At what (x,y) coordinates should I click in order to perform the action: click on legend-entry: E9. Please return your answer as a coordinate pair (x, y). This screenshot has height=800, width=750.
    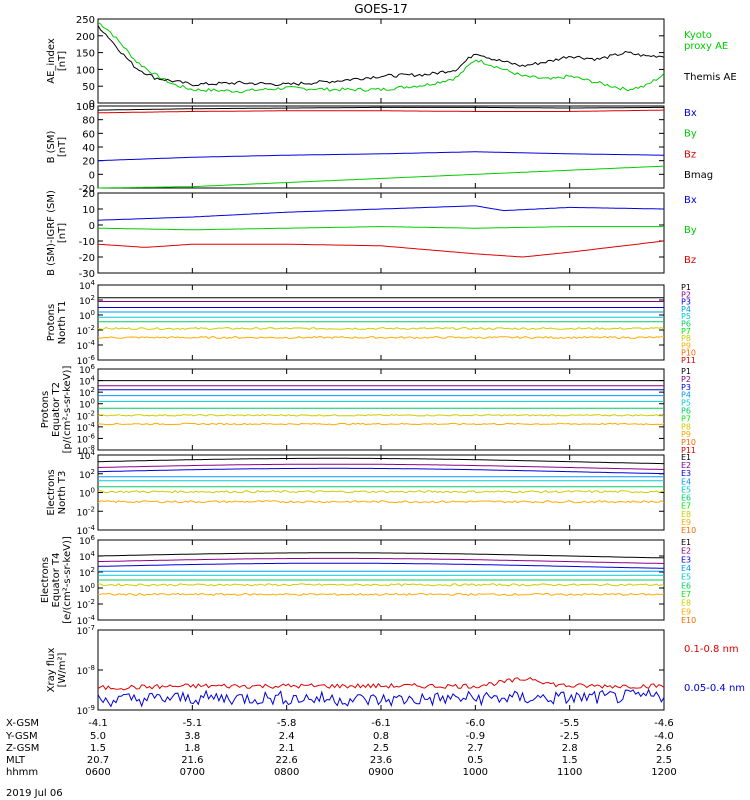
    Looking at the image, I should click on (686, 611).